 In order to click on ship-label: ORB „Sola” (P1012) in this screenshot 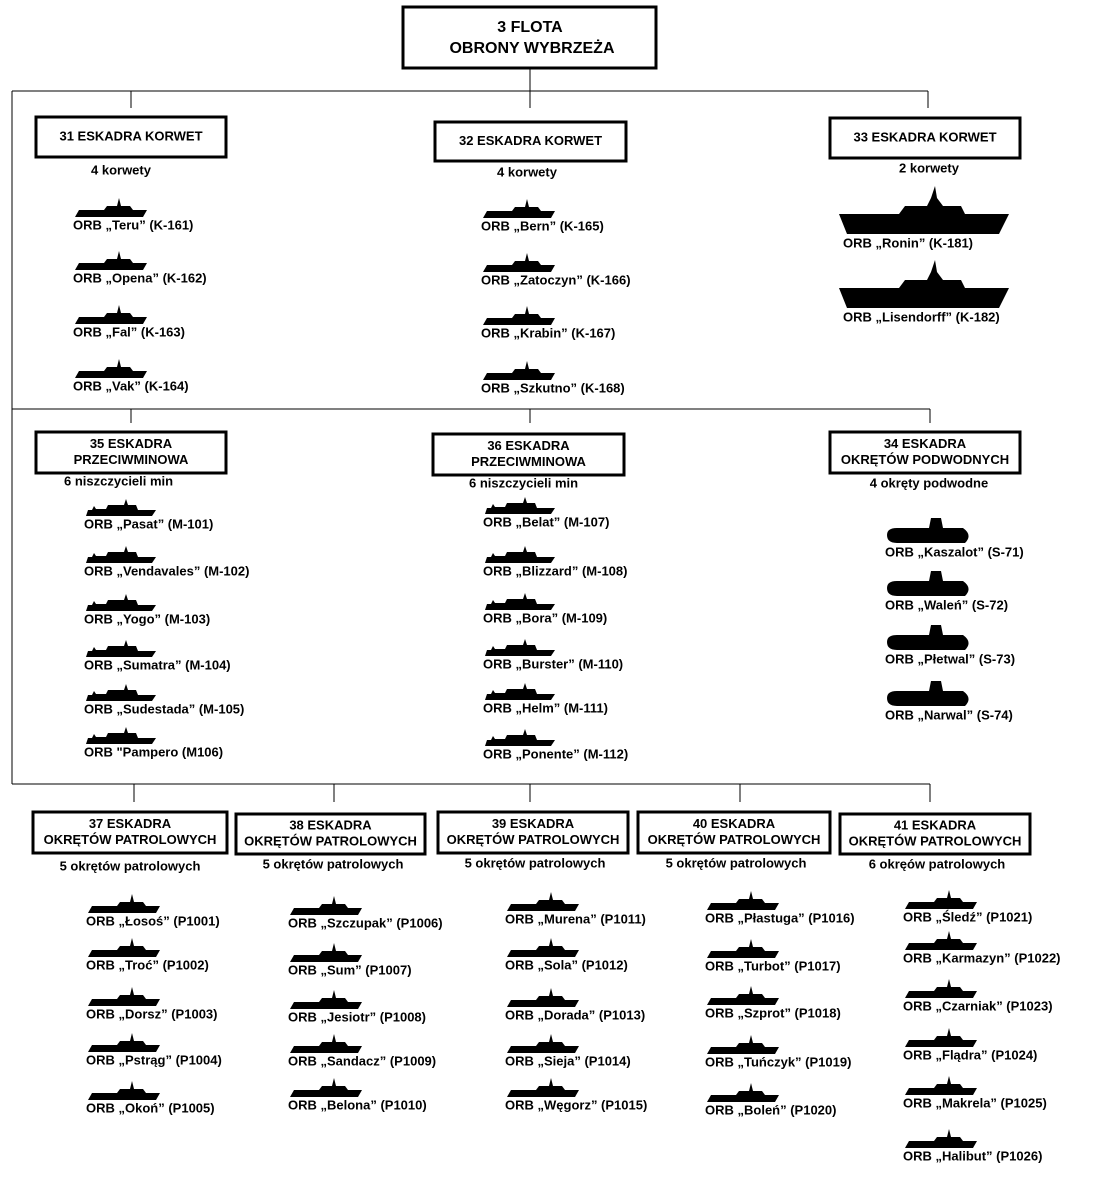, I will do `click(566, 964)`.